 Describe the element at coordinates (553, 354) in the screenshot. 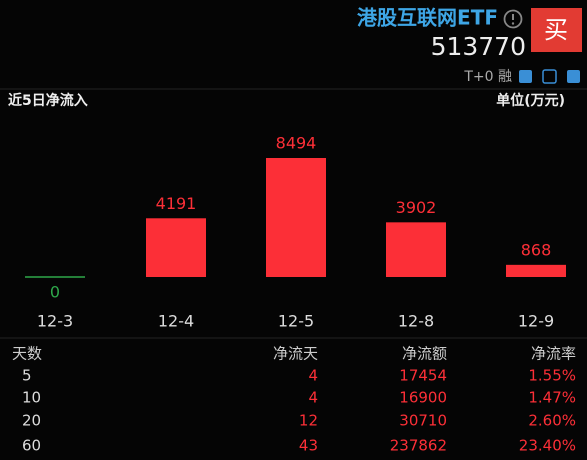

I see `column-header: 净流率` at that location.